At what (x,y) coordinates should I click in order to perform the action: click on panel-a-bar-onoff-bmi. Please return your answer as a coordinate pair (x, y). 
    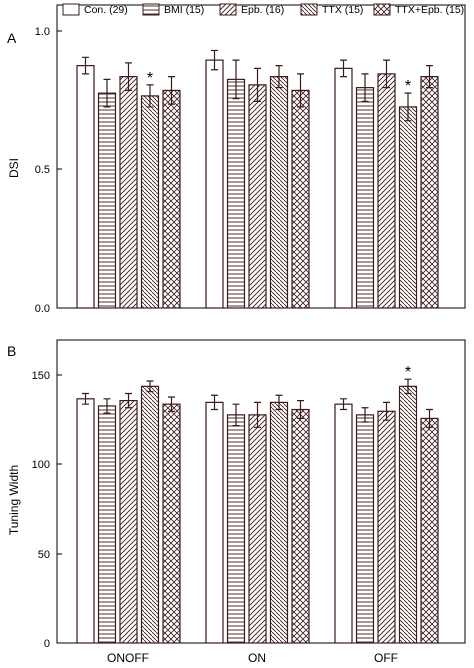
    Looking at the image, I should click on (107, 200).